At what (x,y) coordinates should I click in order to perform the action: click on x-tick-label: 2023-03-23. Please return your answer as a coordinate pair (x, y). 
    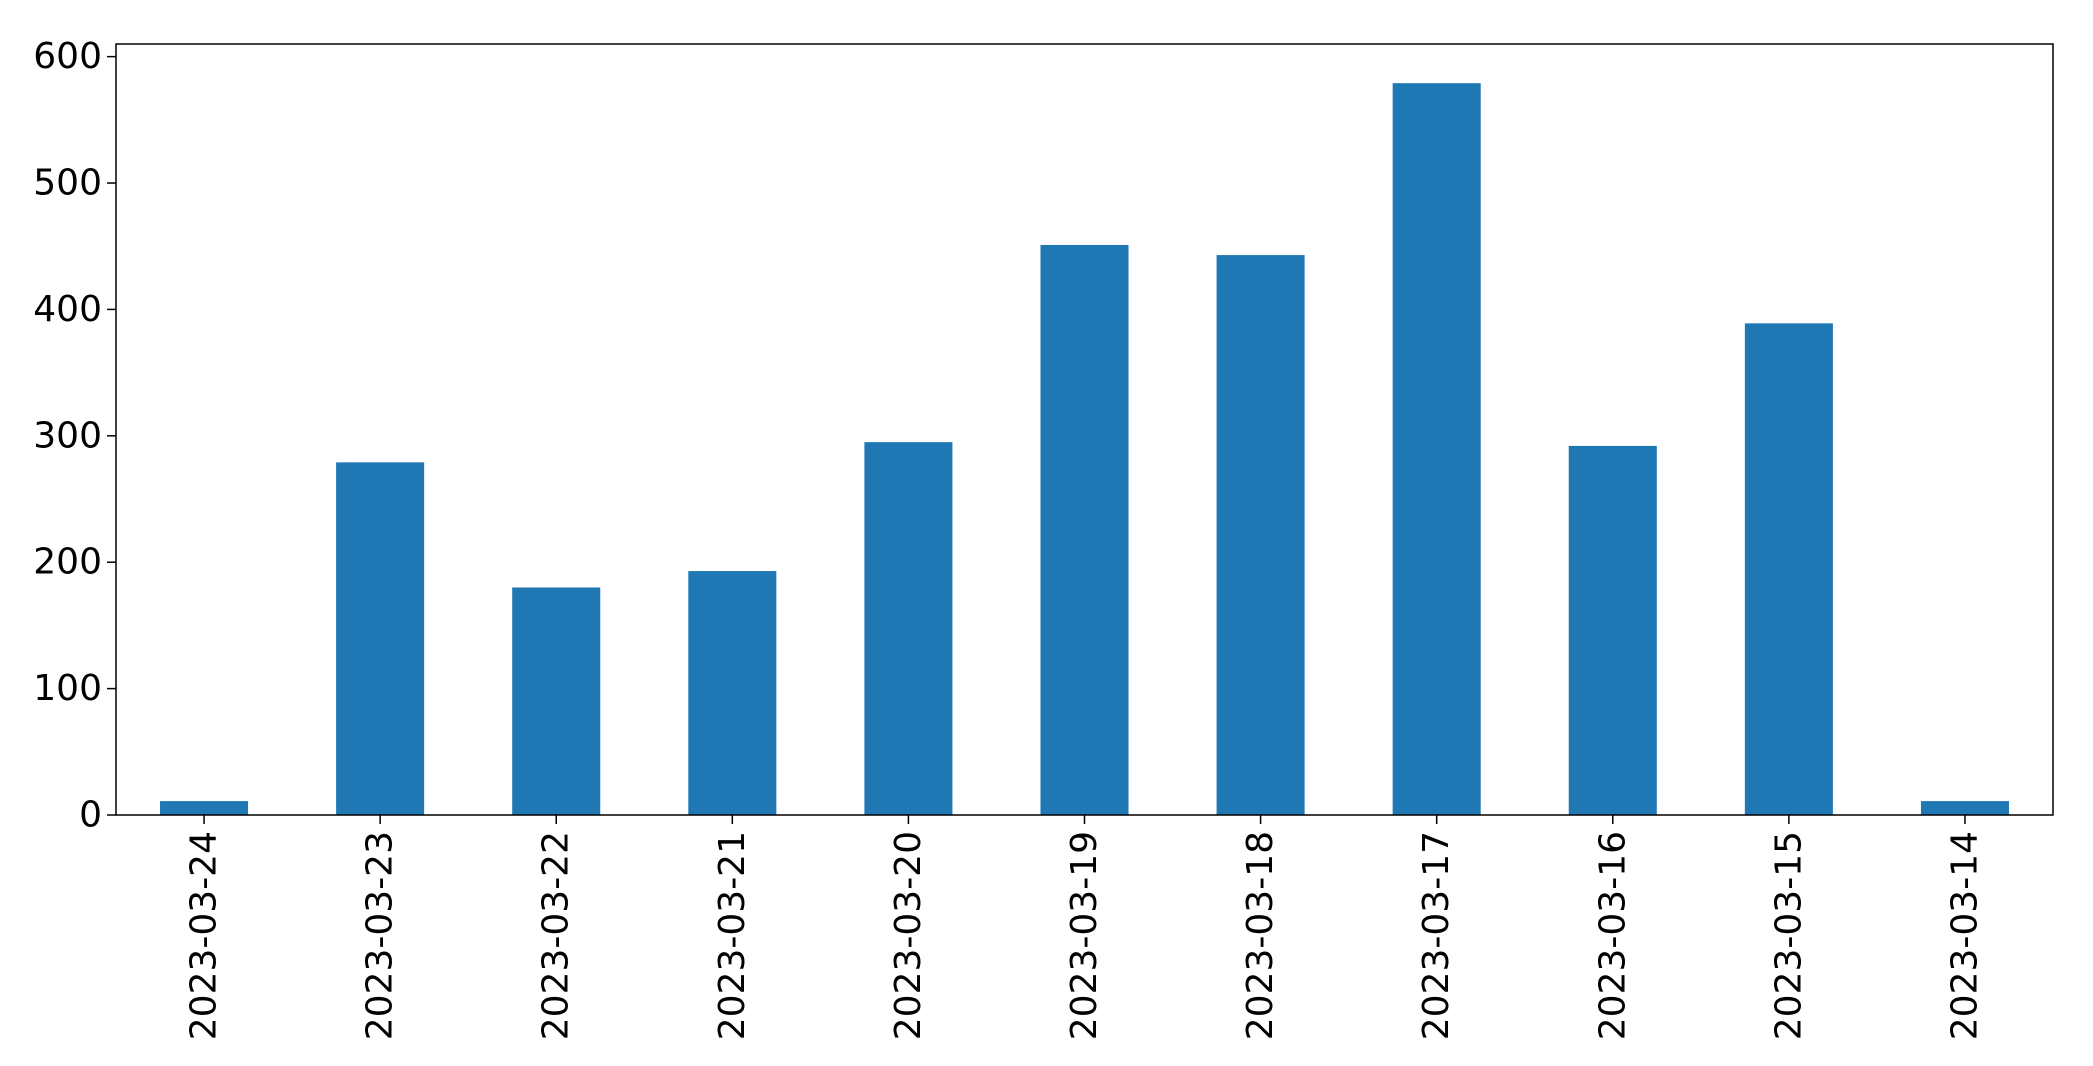
    Looking at the image, I should click on (380, 935).